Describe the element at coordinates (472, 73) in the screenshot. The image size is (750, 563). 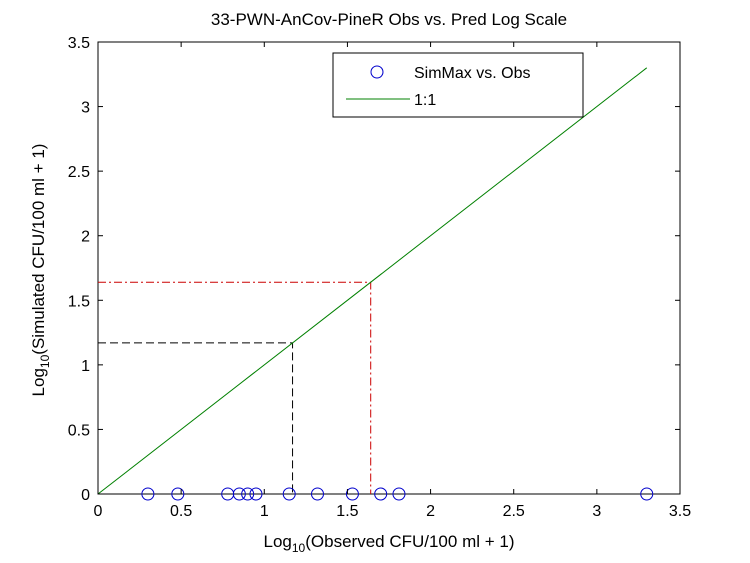
I see `legend-label-series-1: SimMax vs. Obs` at that location.